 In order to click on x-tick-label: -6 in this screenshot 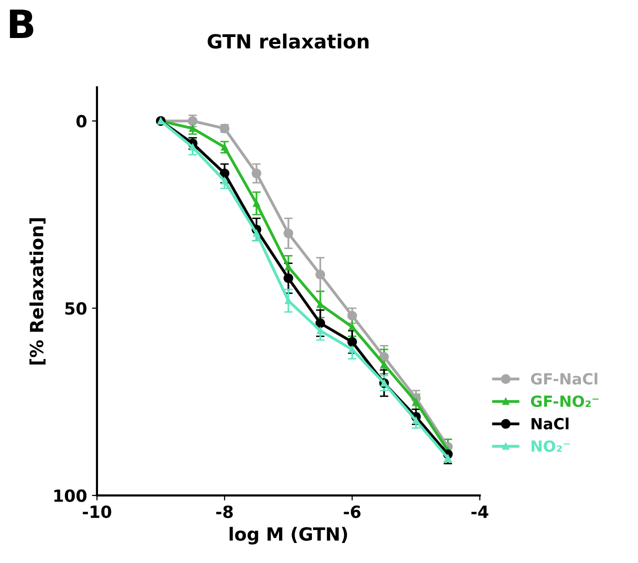, I will do `click(352, 511)`.